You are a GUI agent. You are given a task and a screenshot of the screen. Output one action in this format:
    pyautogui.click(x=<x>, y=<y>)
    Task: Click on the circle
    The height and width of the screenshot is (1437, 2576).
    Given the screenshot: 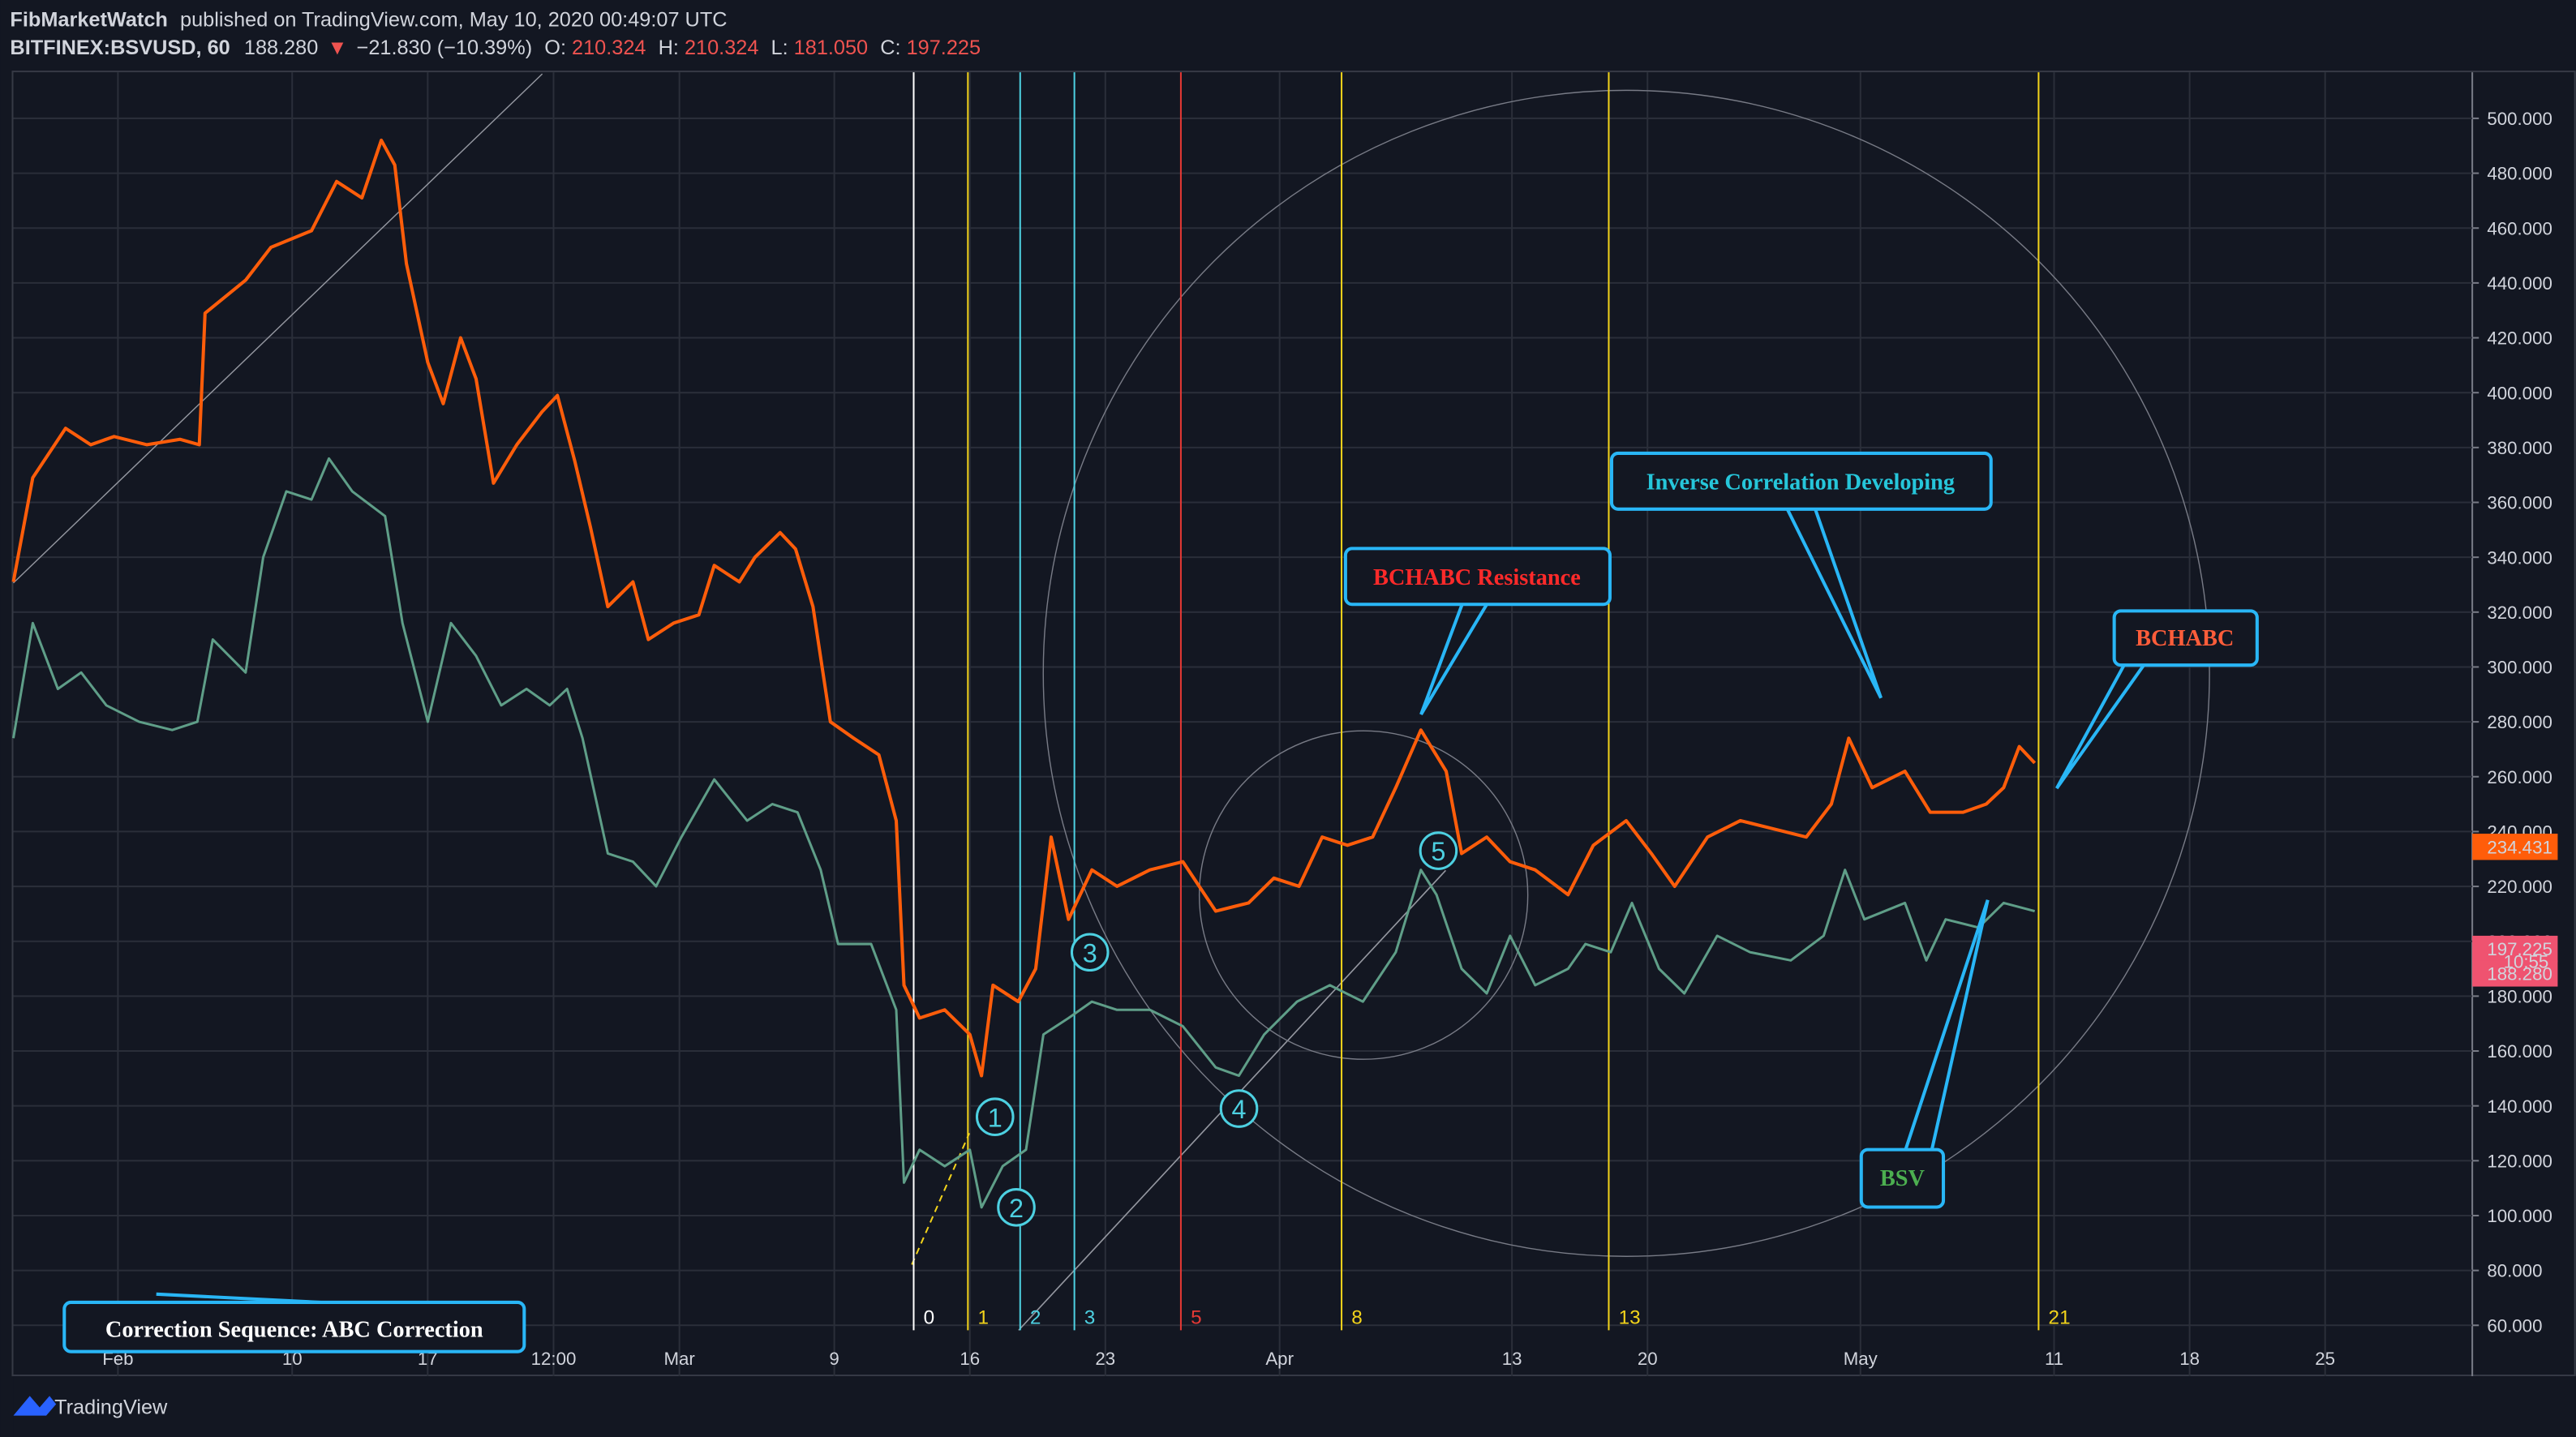 What is the action you would take?
    pyautogui.click(x=1363, y=895)
    